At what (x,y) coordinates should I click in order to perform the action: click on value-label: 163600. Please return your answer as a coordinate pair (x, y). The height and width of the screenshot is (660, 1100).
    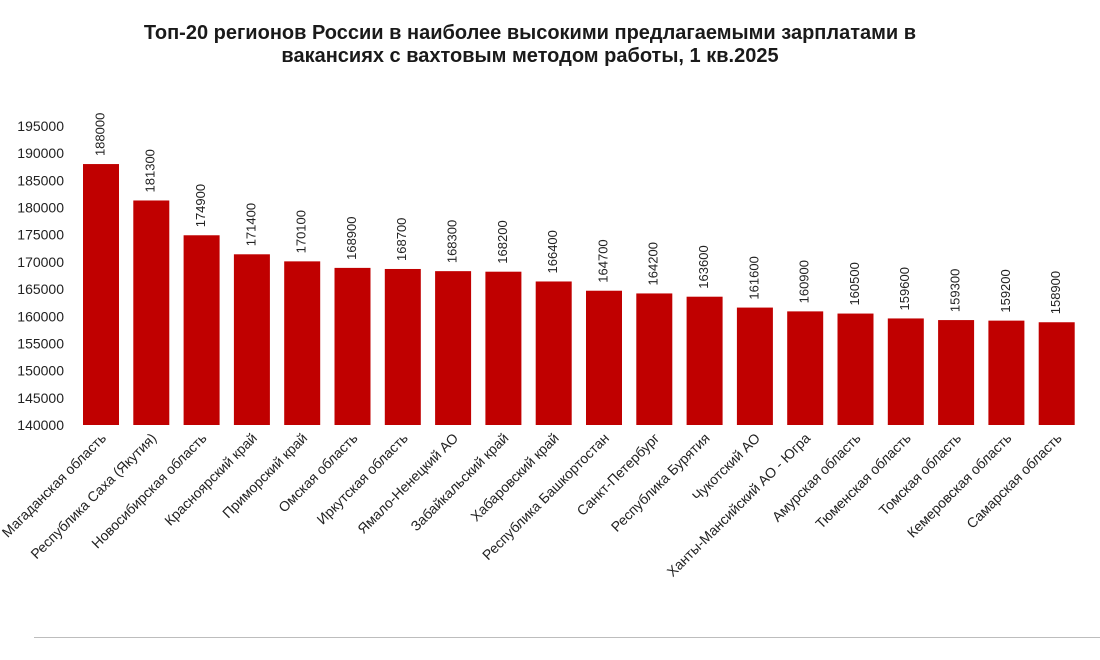
    Looking at the image, I should click on (703, 266).